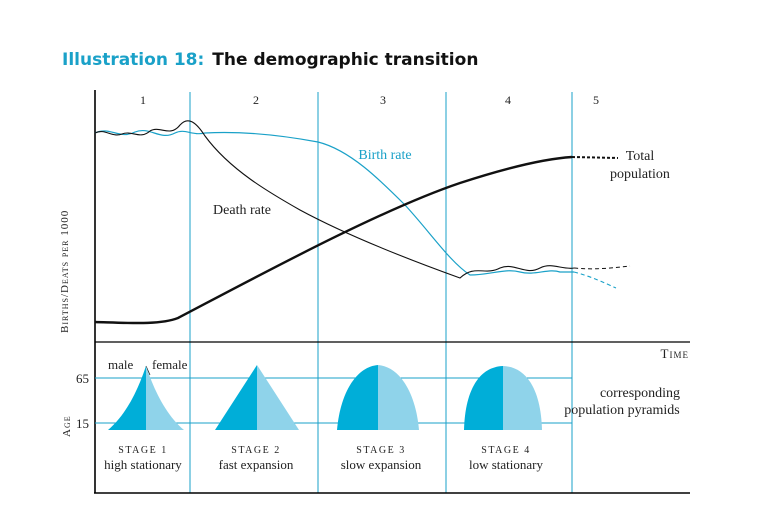 The image size is (775, 516). I want to click on y-axis-label: Births/Deats per 1000, so click(65, 271).